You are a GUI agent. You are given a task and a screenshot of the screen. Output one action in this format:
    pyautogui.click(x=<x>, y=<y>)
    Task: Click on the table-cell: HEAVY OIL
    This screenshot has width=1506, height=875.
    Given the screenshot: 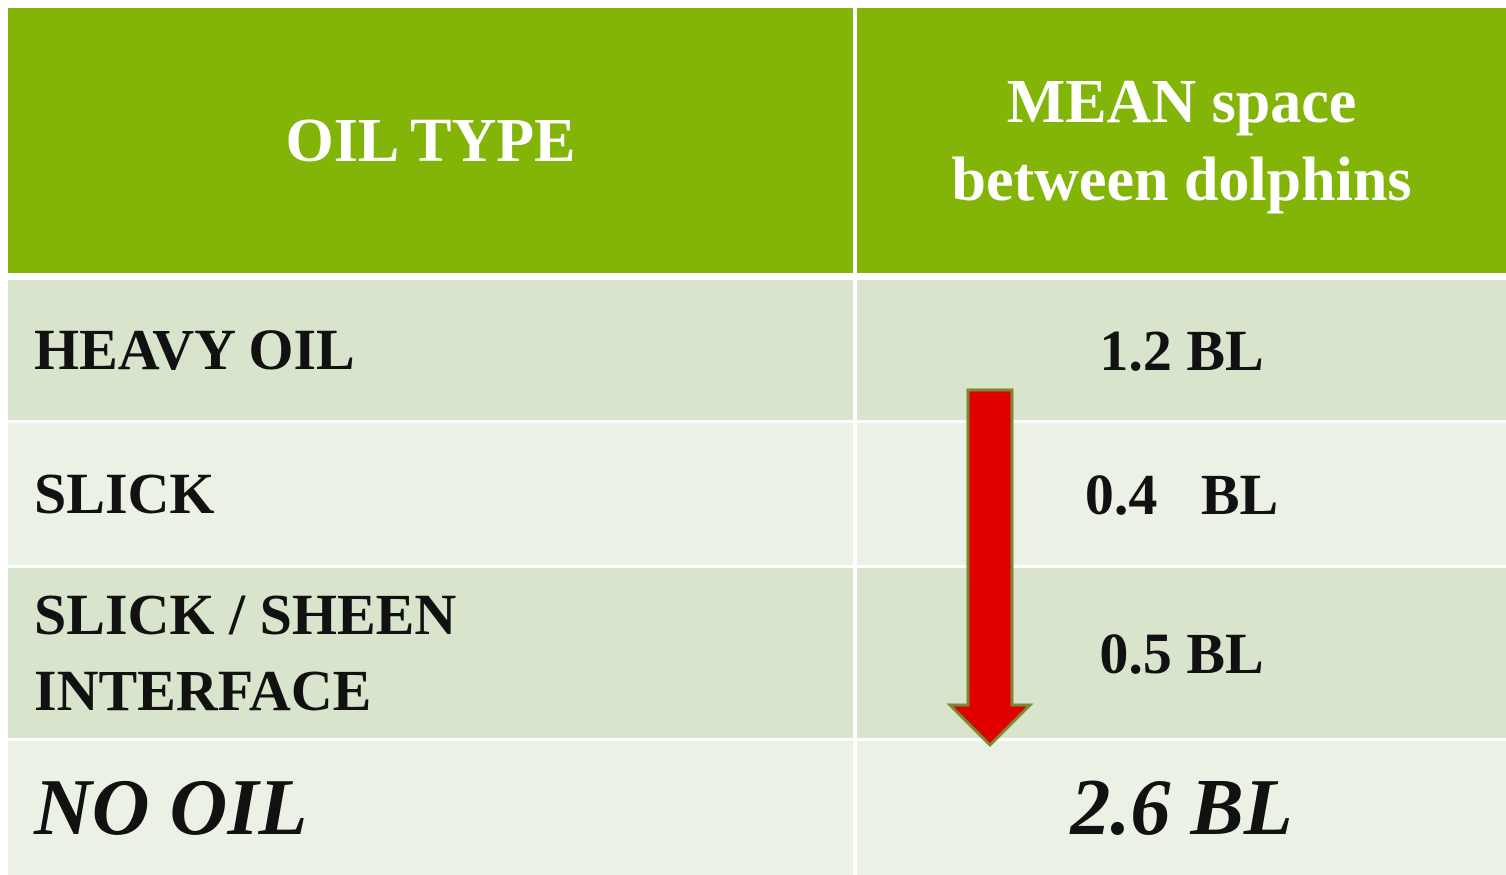 What is the action you would take?
    pyautogui.click(x=430, y=350)
    